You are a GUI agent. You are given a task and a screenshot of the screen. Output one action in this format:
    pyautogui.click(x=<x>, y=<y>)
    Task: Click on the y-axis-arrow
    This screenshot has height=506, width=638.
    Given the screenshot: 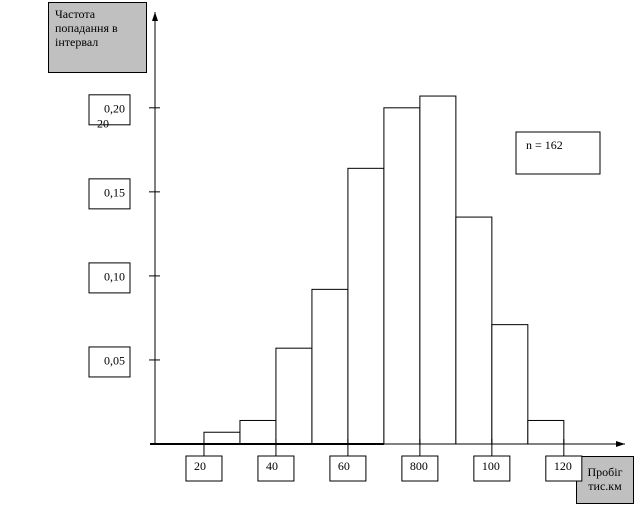 What is the action you would take?
    pyautogui.click(x=155, y=16)
    